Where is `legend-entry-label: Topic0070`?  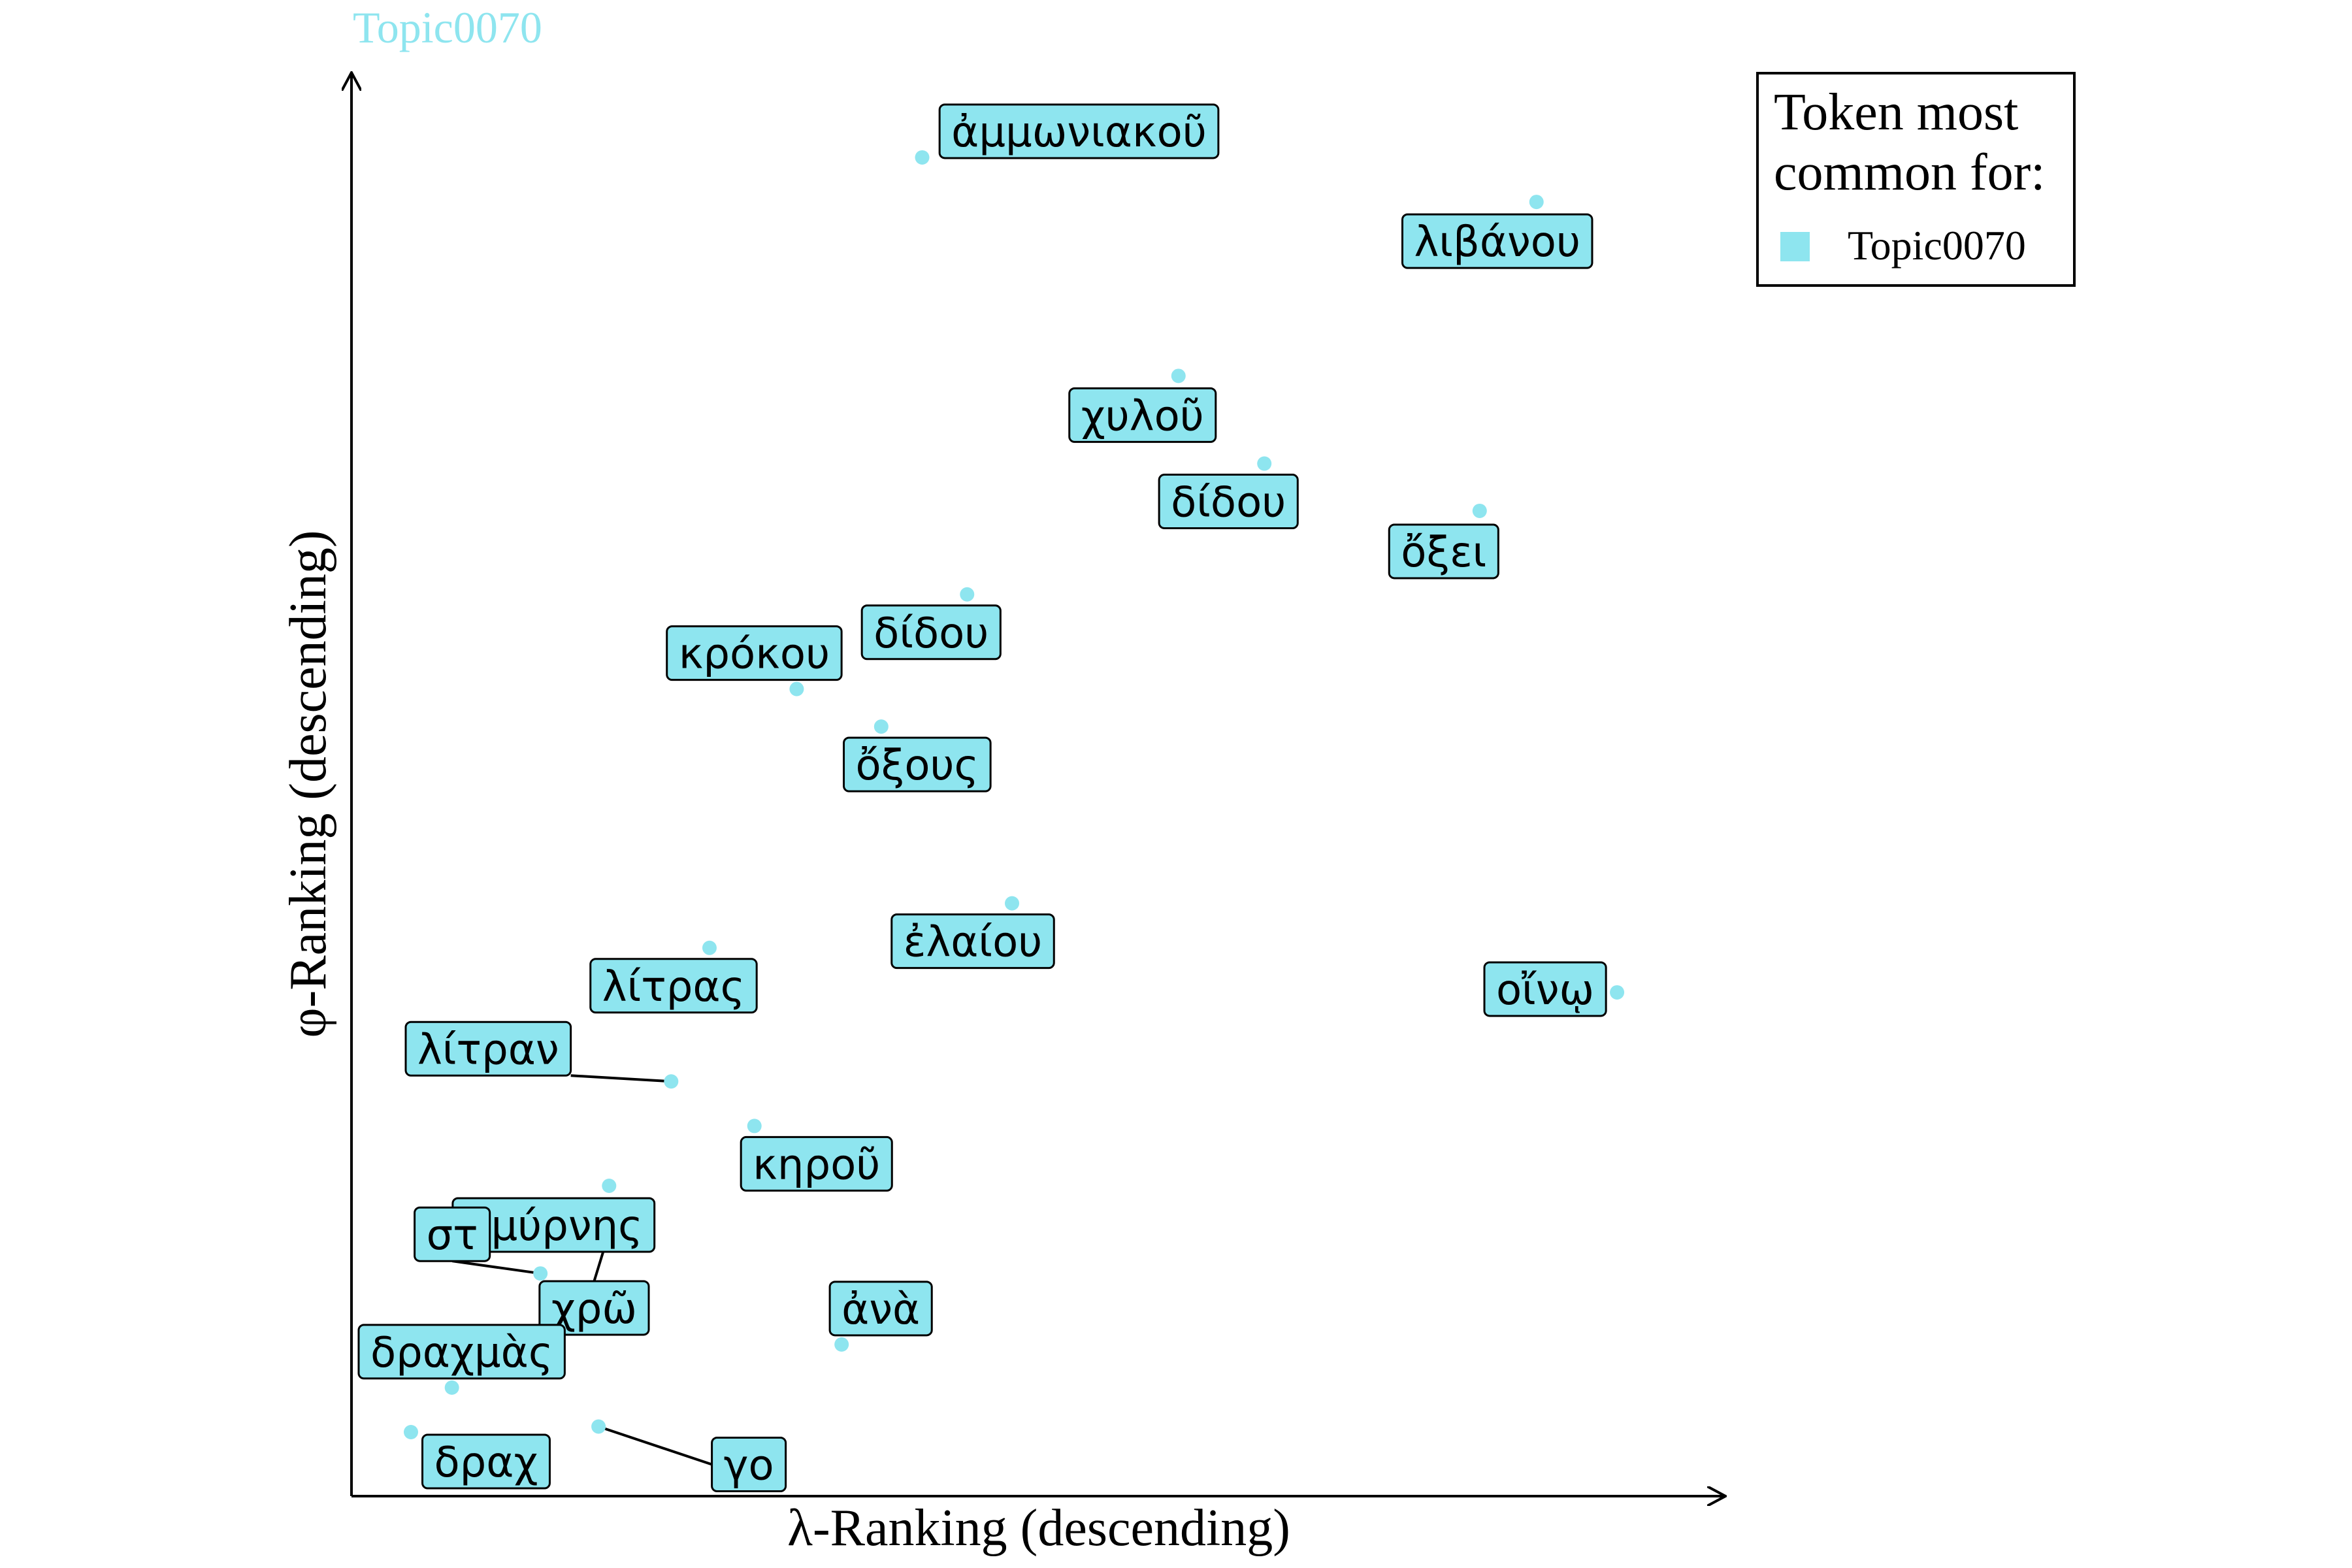
legend-entry-label: Topic0070 is located at coordinates (1937, 245).